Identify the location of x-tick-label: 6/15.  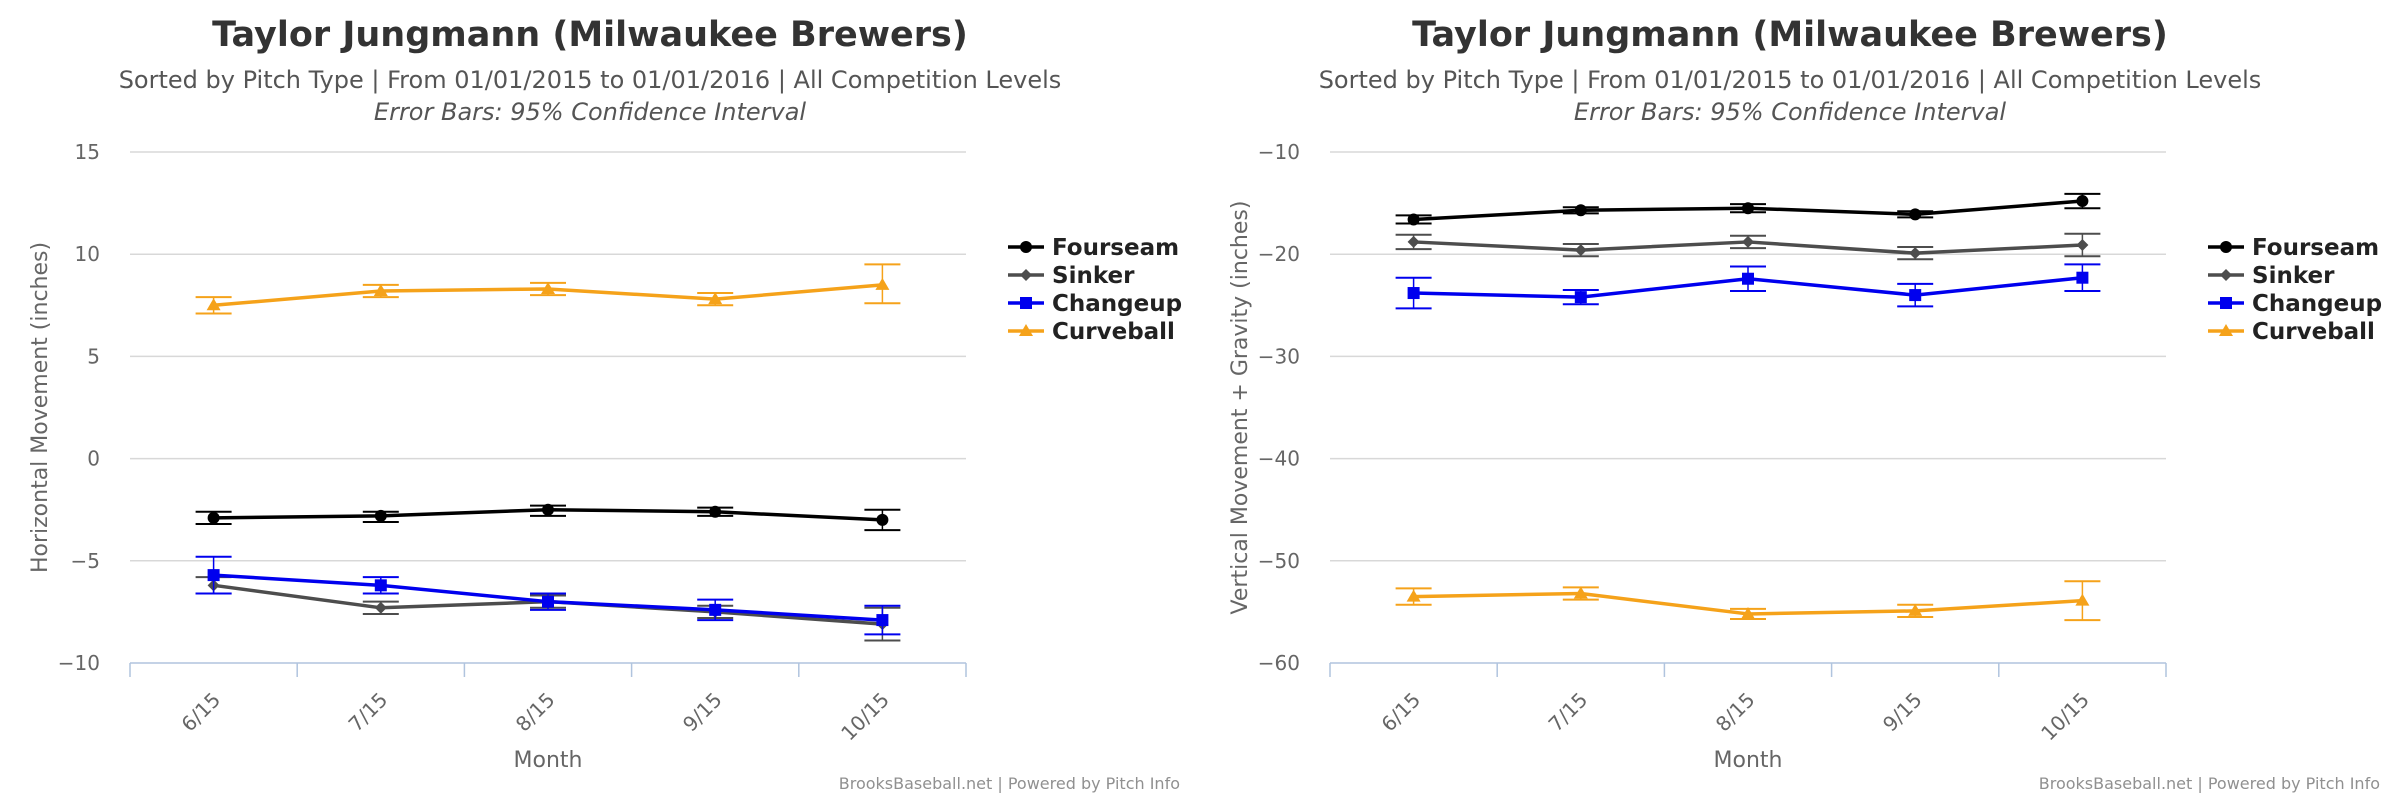
(1400, 712).